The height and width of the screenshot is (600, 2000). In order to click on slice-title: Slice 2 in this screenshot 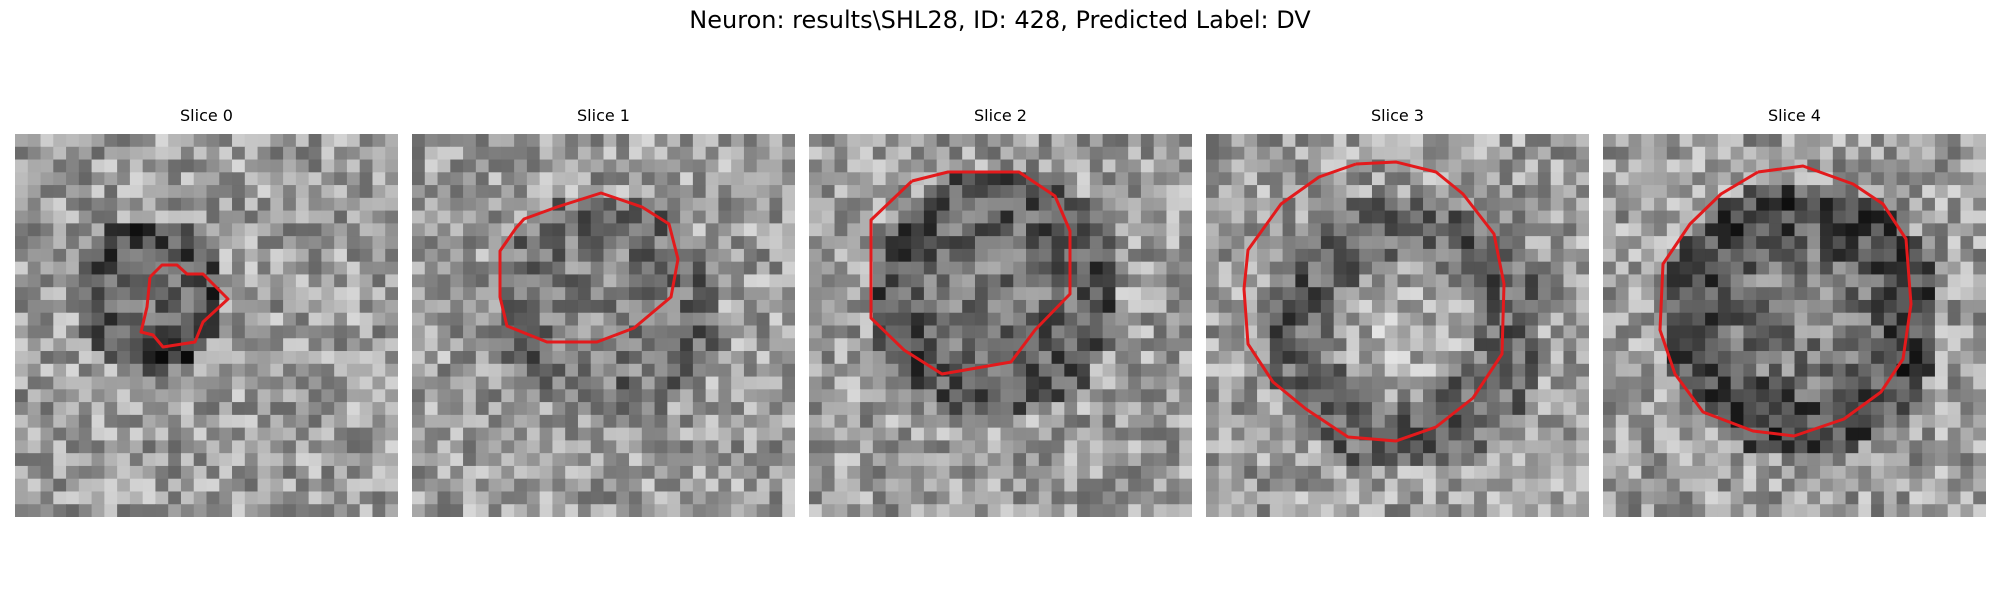, I will do `click(1000, 115)`.